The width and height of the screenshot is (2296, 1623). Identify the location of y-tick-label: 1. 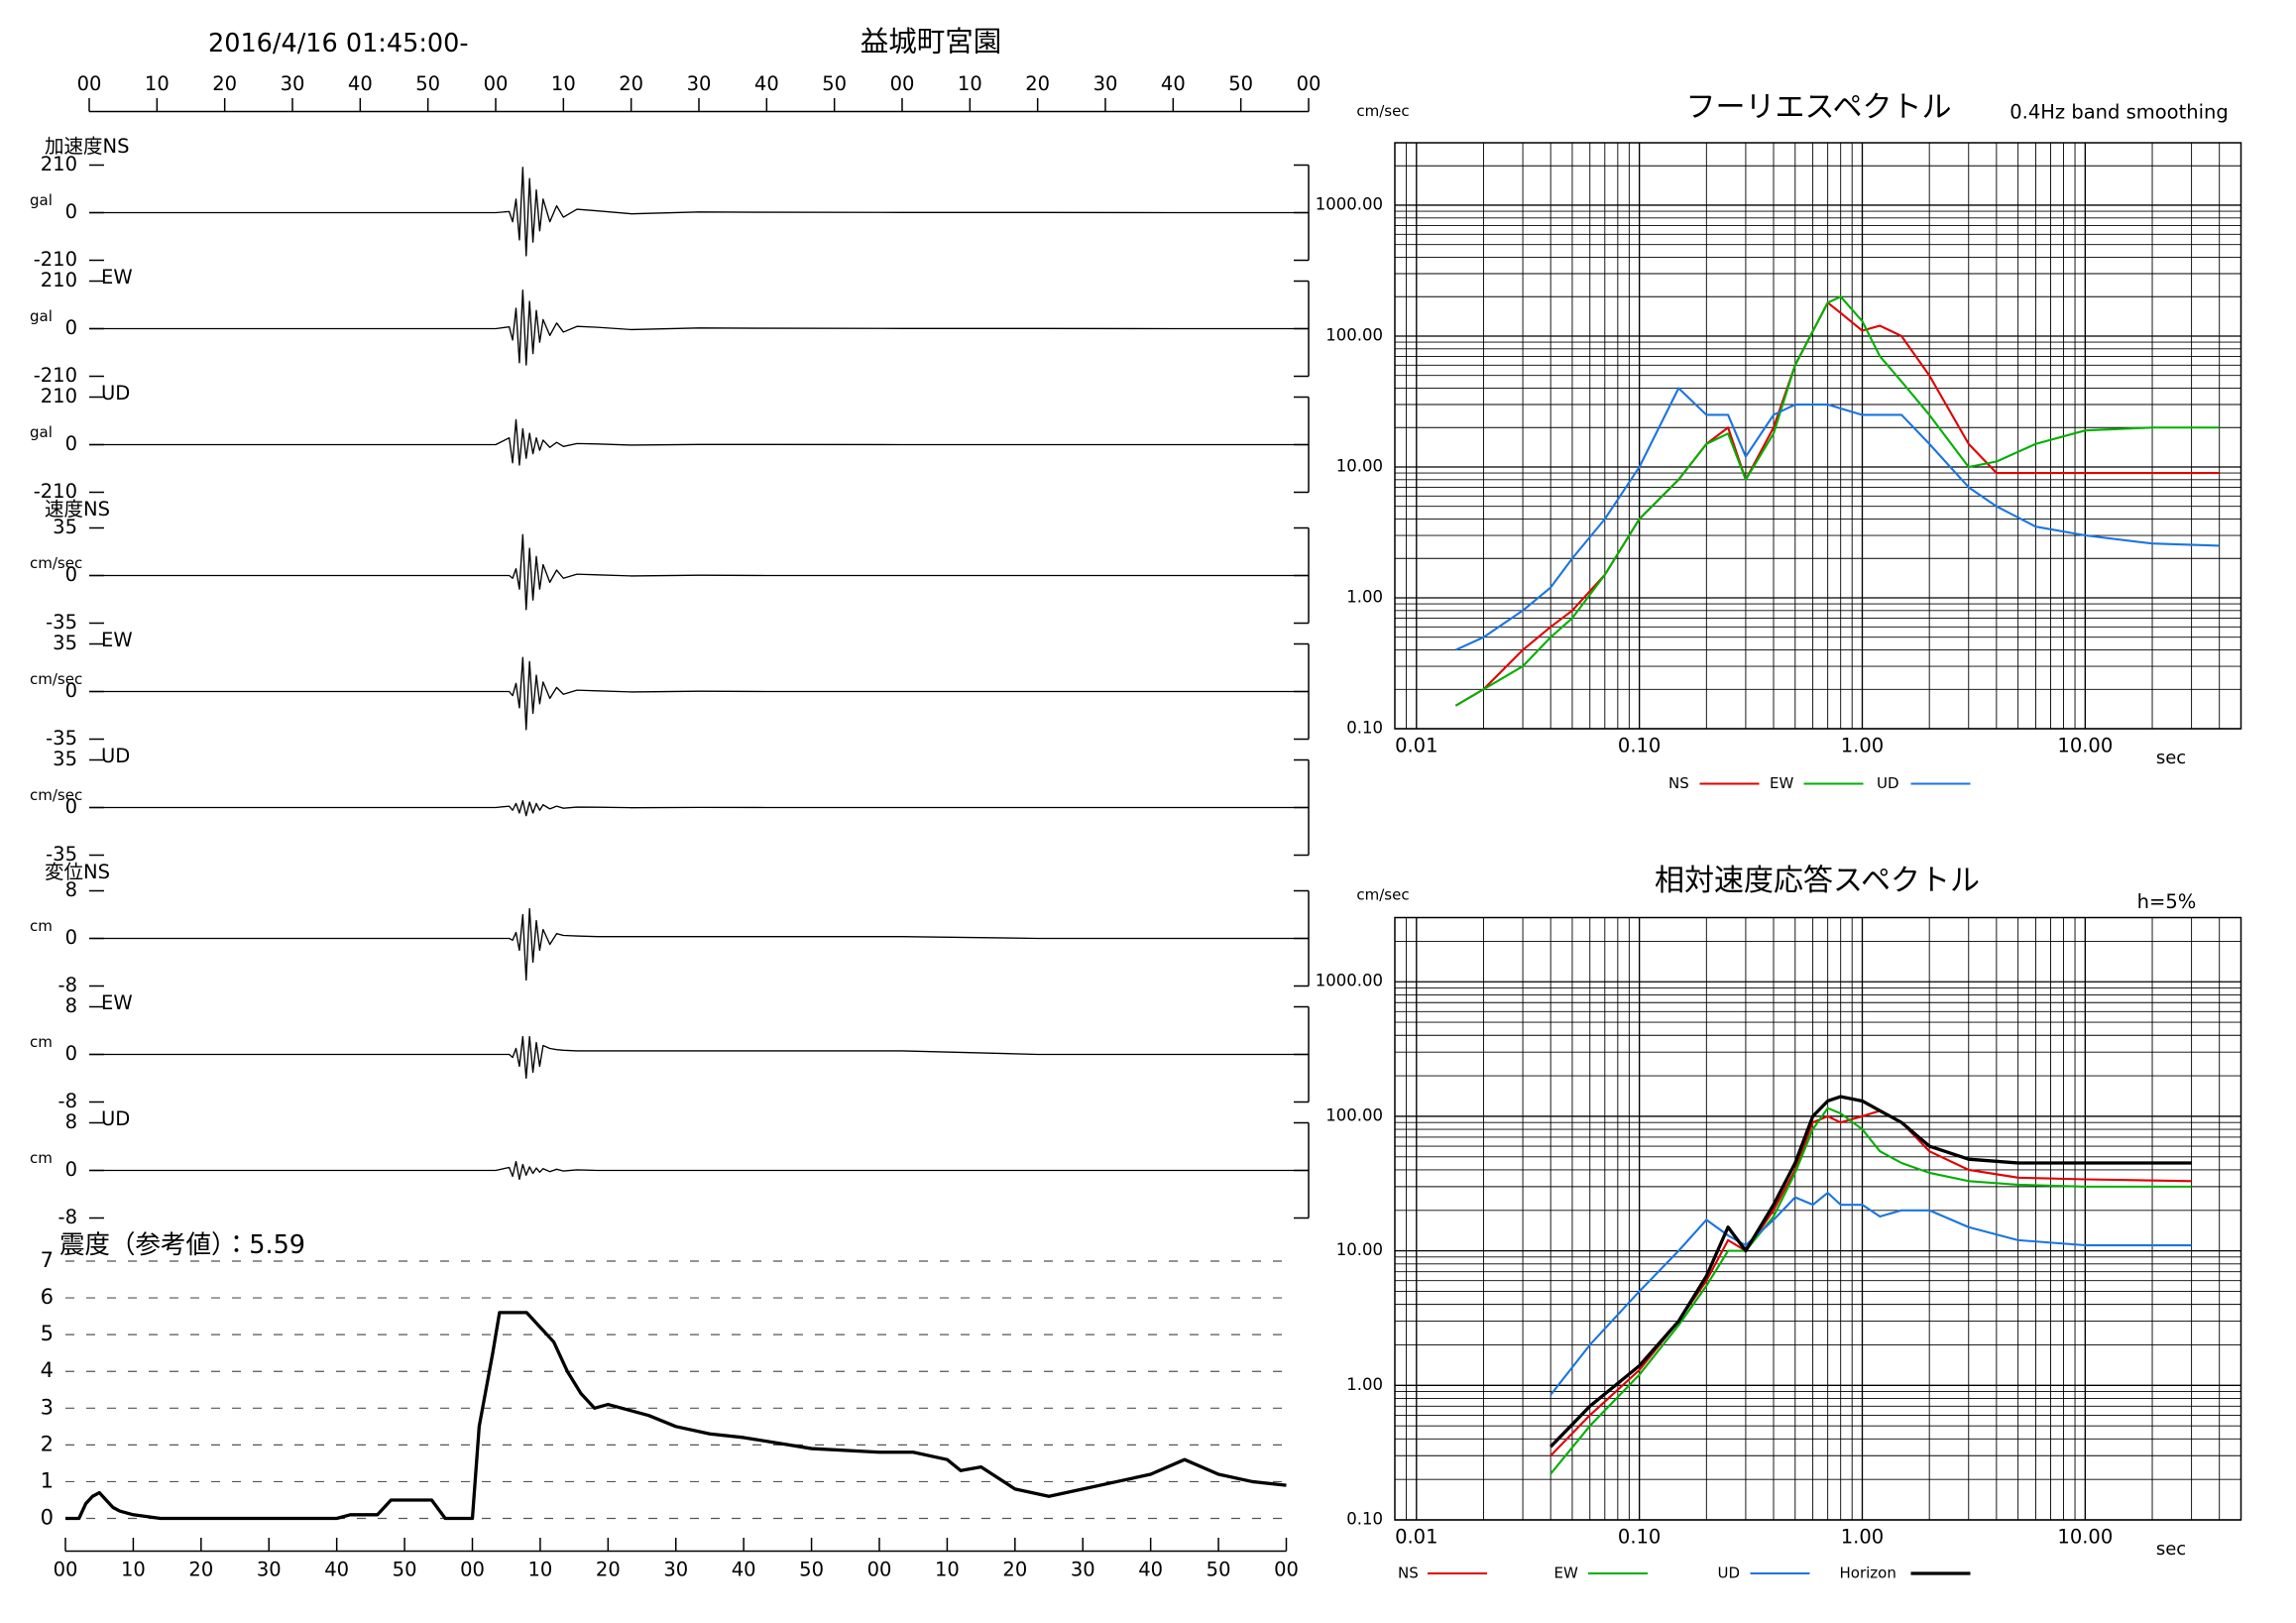
(48, 1480).